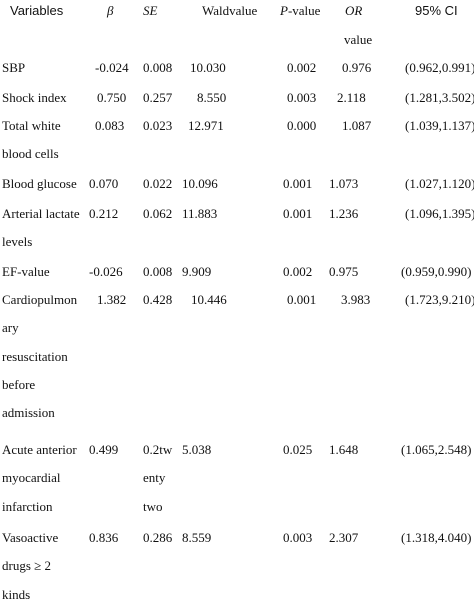  What do you see at coordinates (284, 10) in the screenshot?
I see `header-p-letter: P` at bounding box center [284, 10].